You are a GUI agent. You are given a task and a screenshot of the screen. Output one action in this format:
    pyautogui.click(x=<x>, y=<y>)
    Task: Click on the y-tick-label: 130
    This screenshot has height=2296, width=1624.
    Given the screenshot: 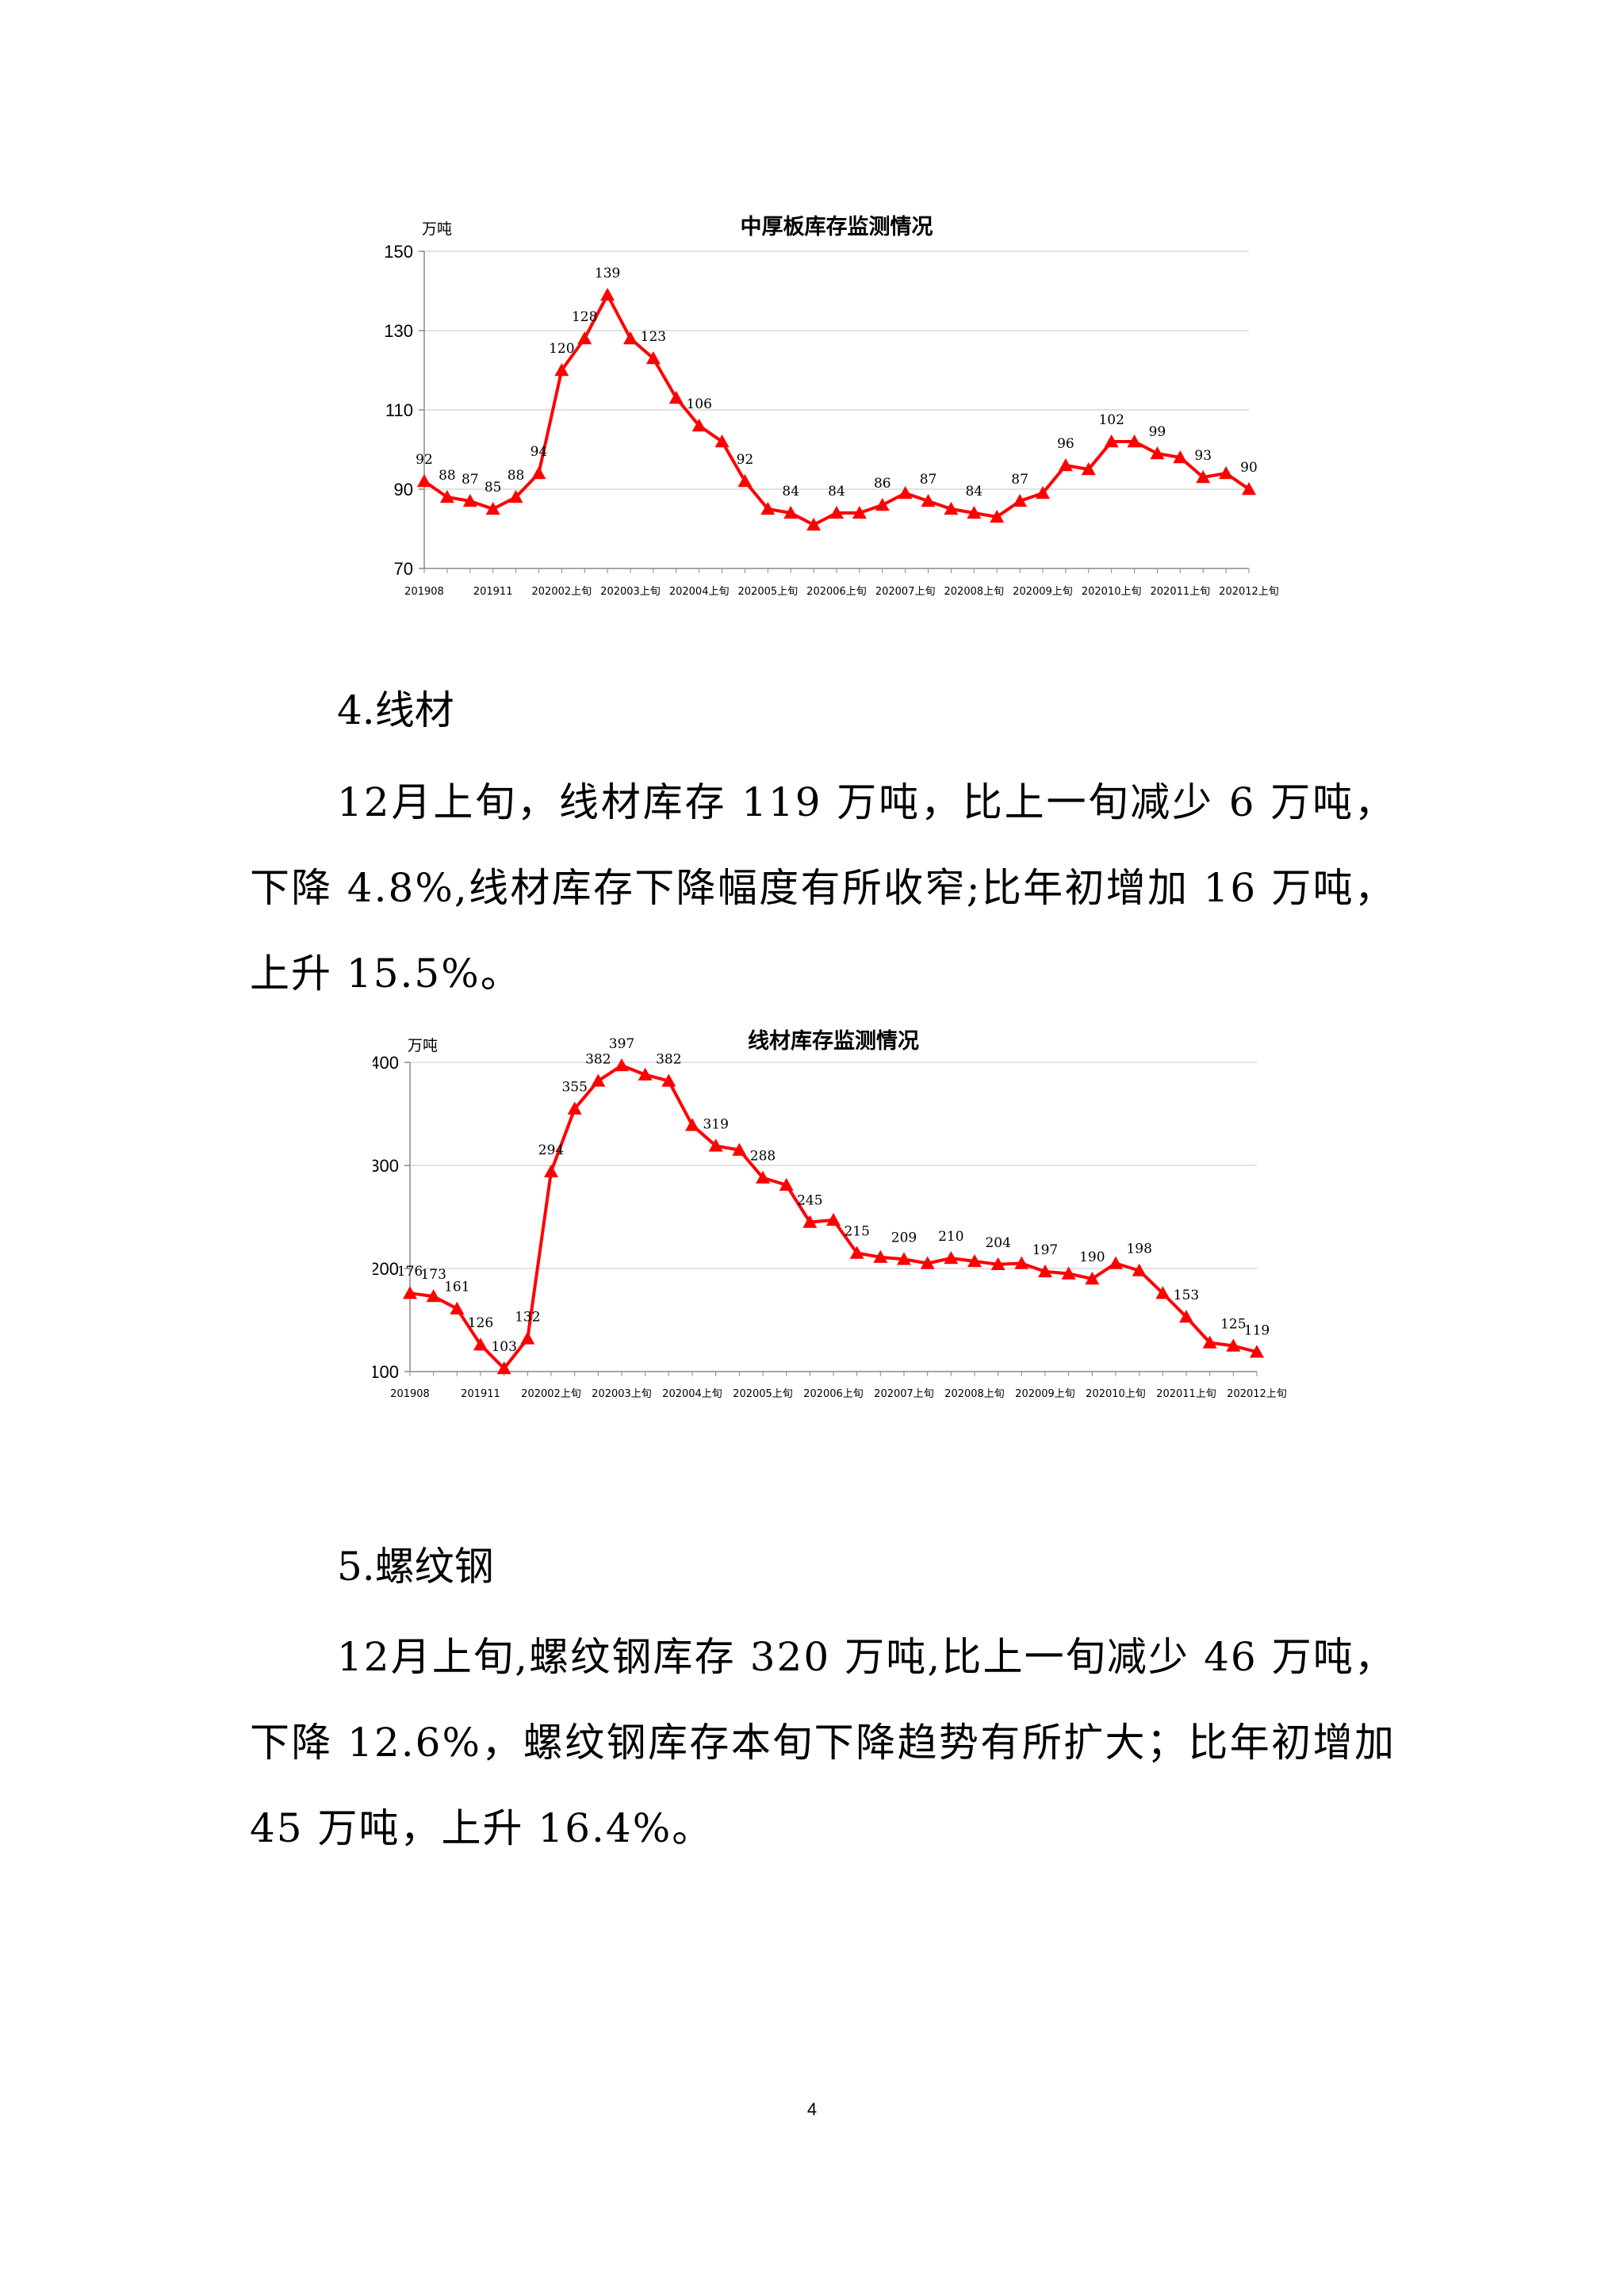 What is the action you would take?
    pyautogui.click(x=398, y=331)
    